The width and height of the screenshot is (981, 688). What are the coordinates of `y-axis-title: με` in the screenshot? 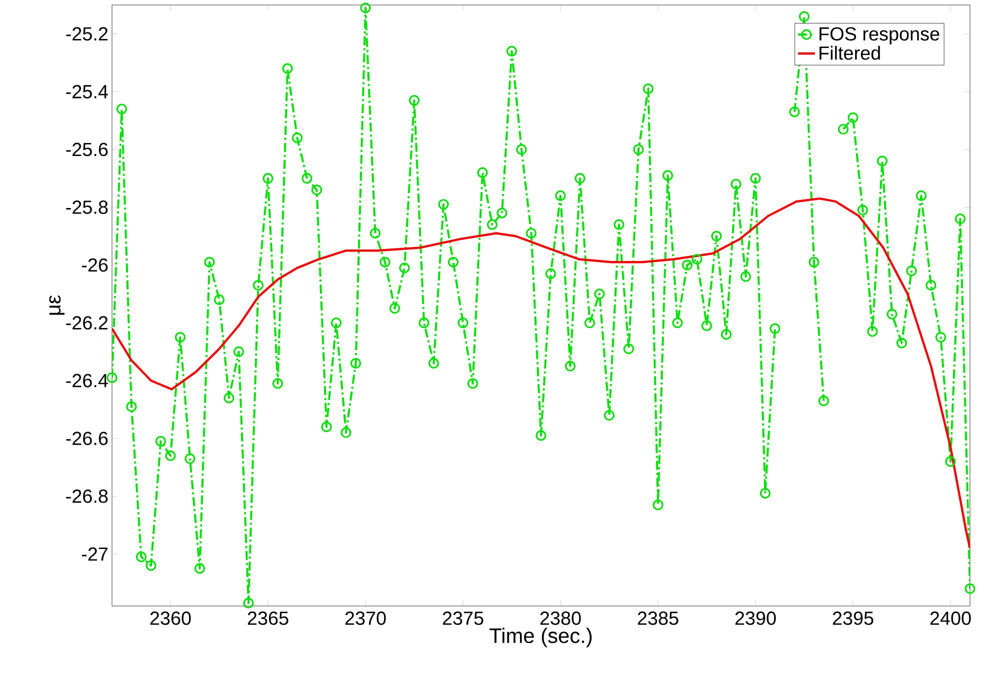 It's located at (56, 305).